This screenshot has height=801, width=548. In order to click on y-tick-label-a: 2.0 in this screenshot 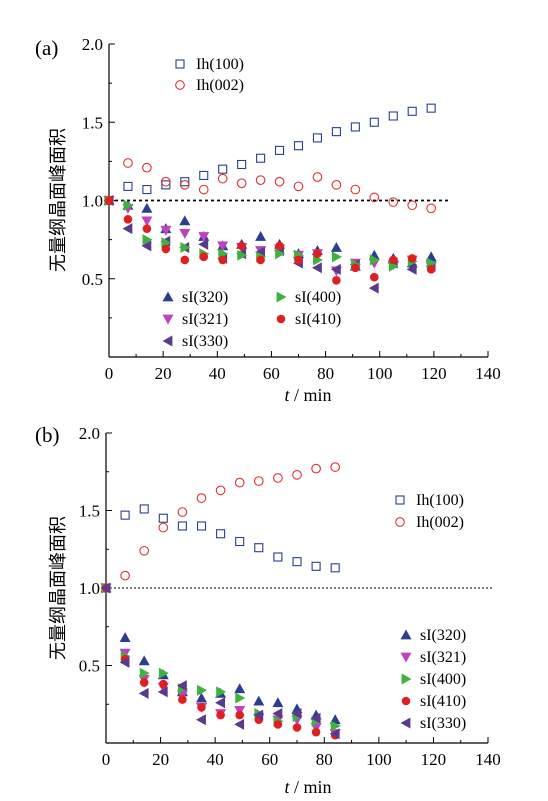, I will do `click(92, 44)`.